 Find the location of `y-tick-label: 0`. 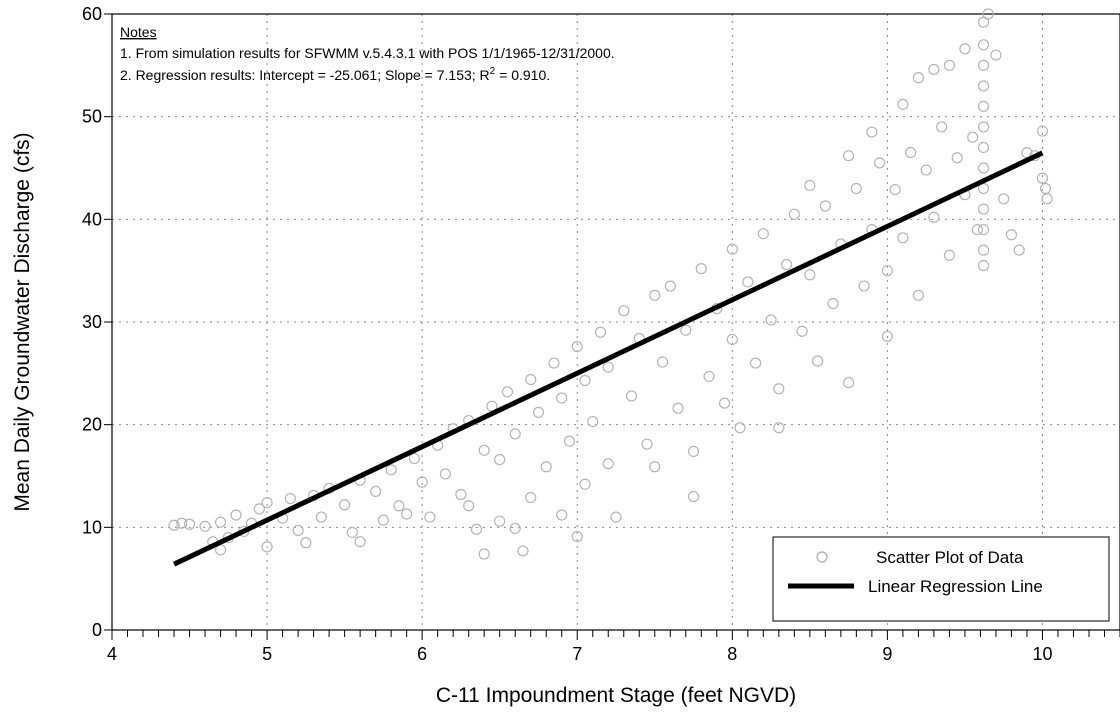

y-tick-label: 0 is located at coordinates (97, 630).